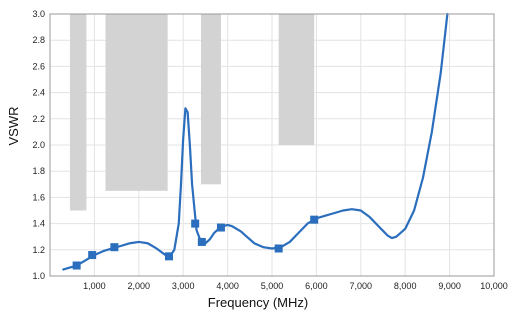 The width and height of the screenshot is (510, 320). Describe the element at coordinates (38, 119) in the screenshot. I see `y-tick-label-6: 2.2` at that location.